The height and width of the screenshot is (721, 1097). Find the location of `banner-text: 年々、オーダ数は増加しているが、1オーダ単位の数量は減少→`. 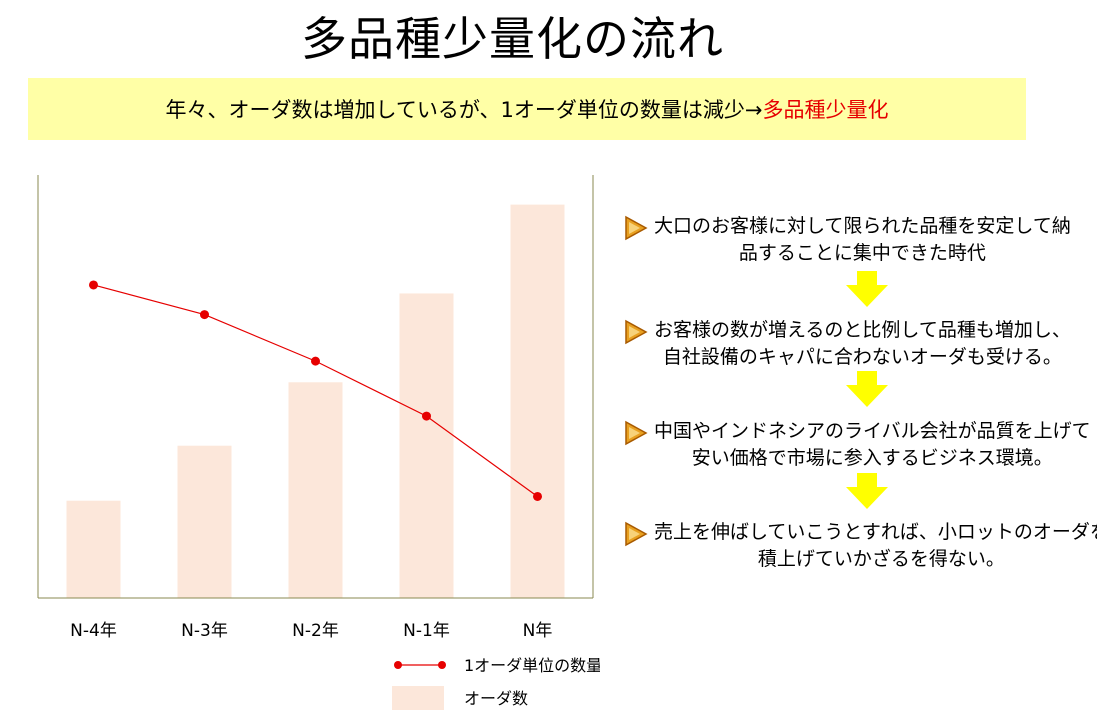

banner-text: 年々、オーダ数は増加しているが、1オーダ単位の数量は減少→ is located at coordinates (464, 110).